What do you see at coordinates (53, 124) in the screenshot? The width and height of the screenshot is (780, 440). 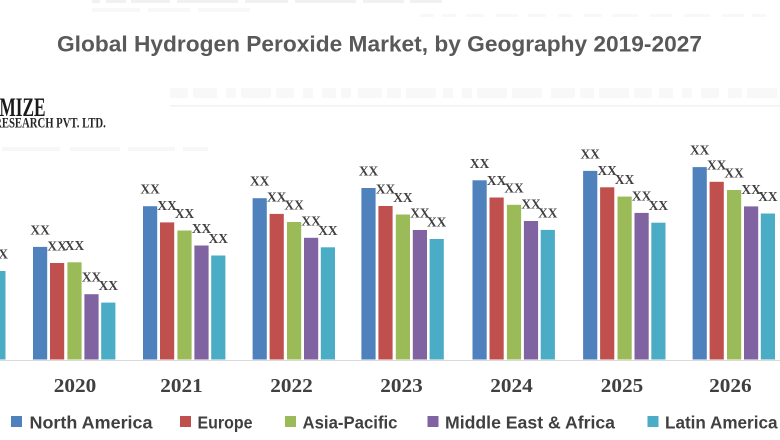 I see `svg-text: MARKET RESEARCH PVT. LTD.` at bounding box center [53, 124].